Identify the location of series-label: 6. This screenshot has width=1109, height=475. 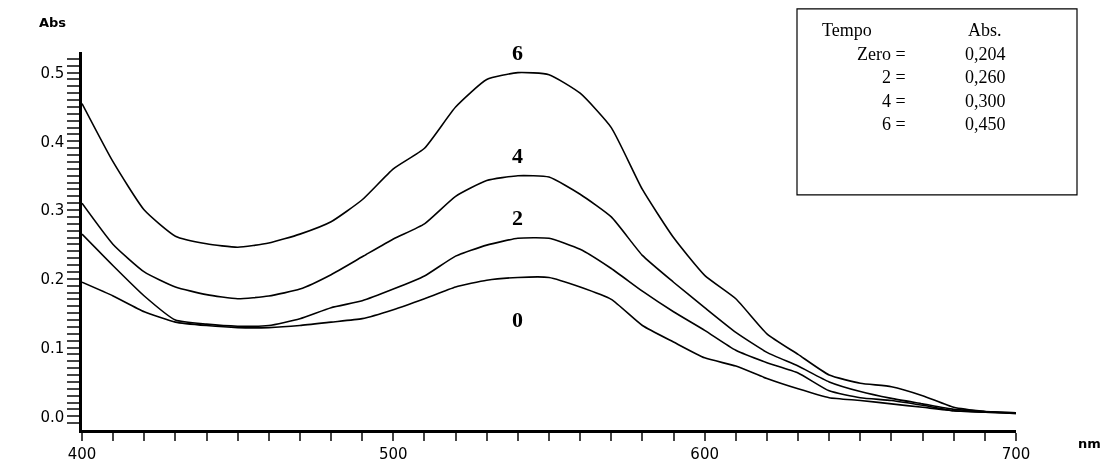
(517, 52).